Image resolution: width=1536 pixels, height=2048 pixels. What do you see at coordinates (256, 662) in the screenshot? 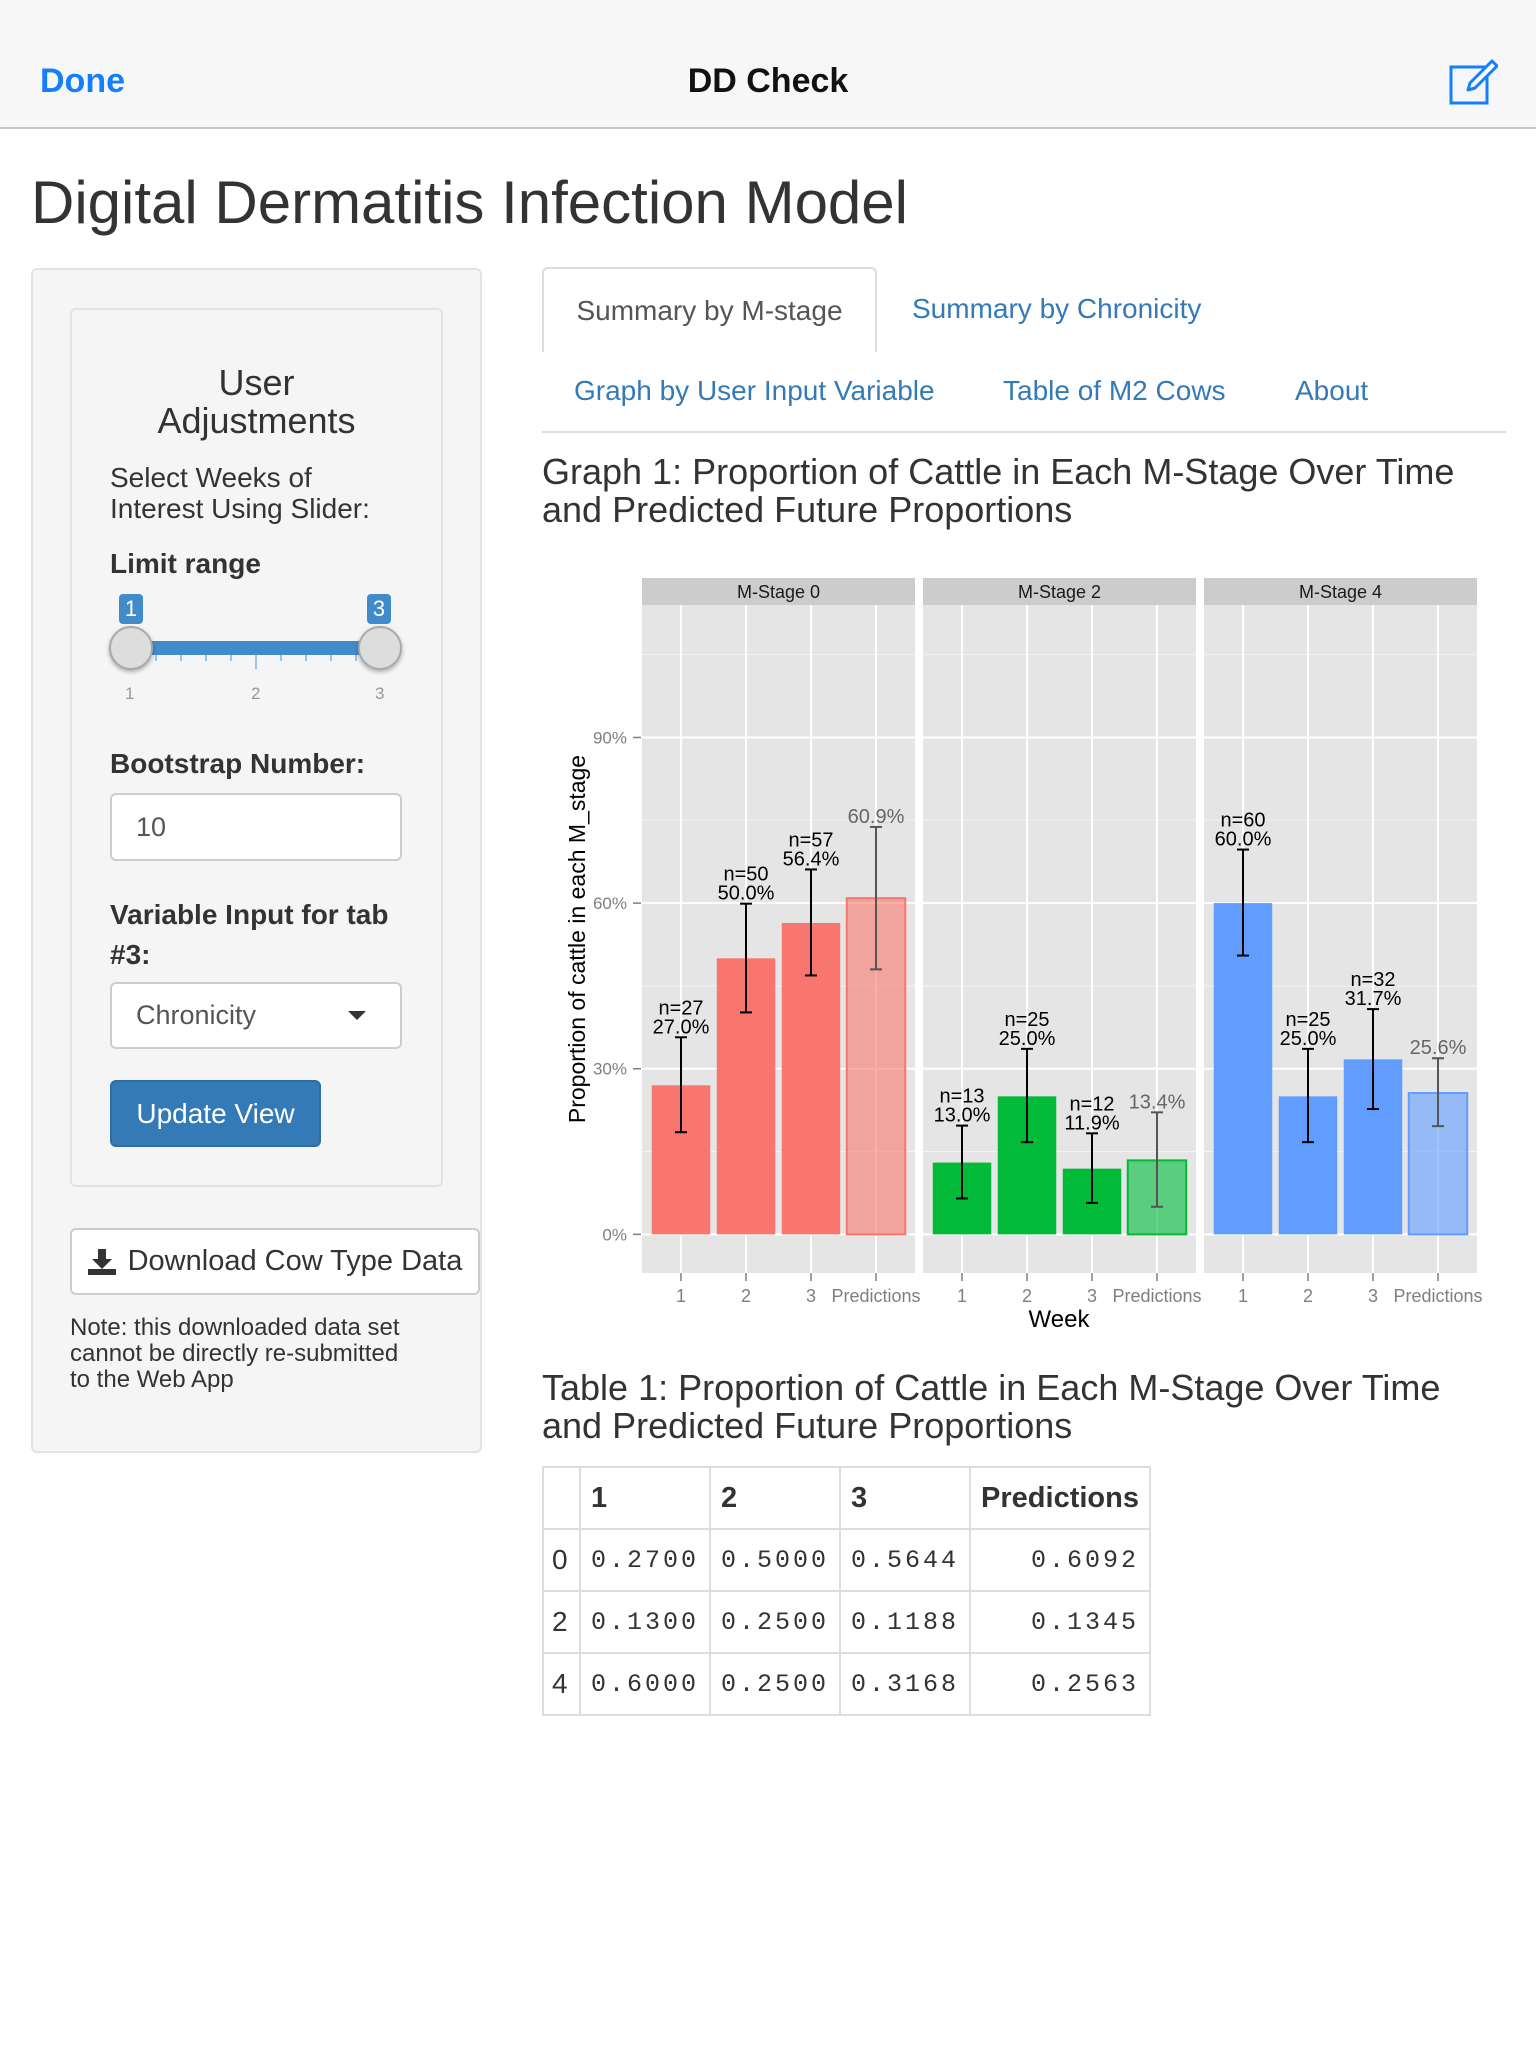
I see `slider-grid` at bounding box center [256, 662].